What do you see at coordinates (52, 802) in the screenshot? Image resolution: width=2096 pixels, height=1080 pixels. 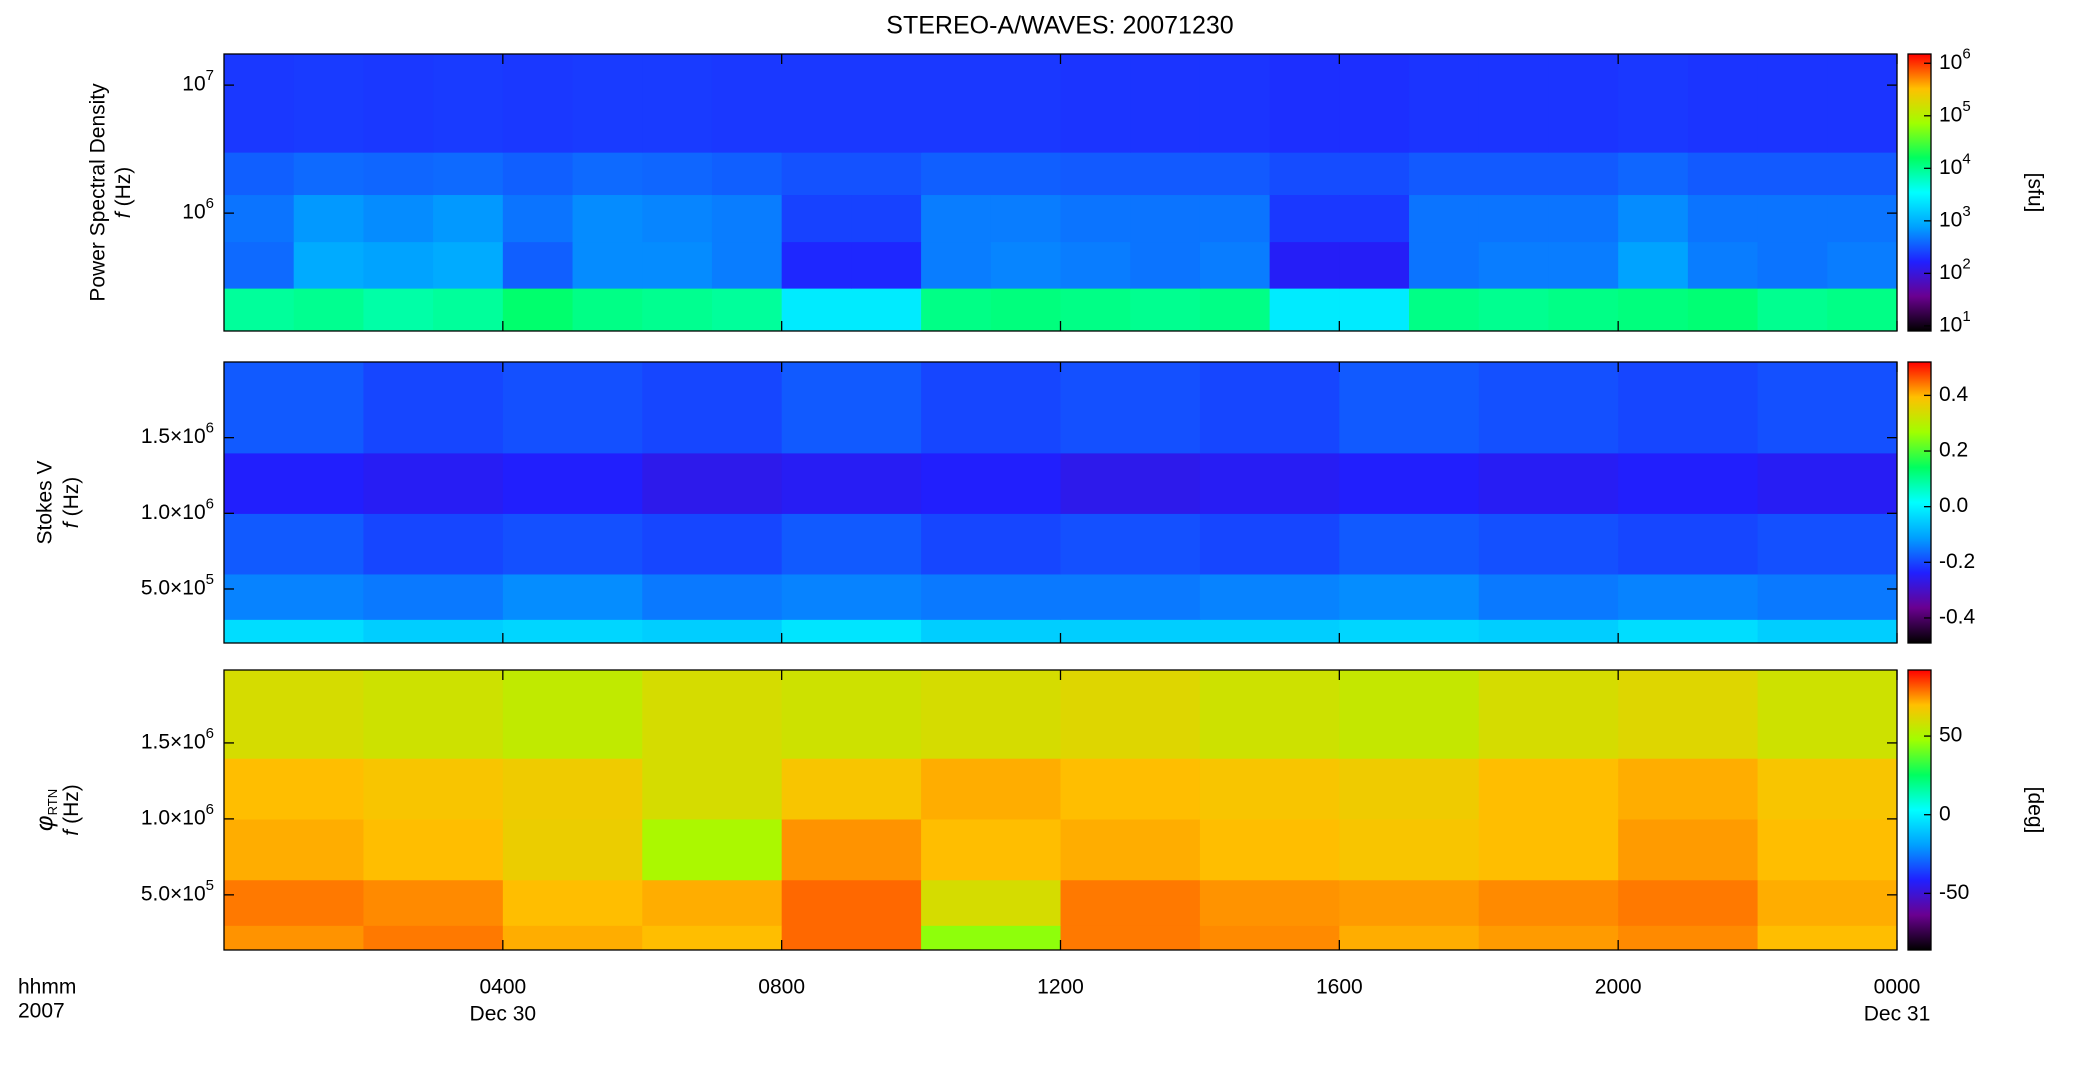 I see `y-axis-label-sub: RTN` at bounding box center [52, 802].